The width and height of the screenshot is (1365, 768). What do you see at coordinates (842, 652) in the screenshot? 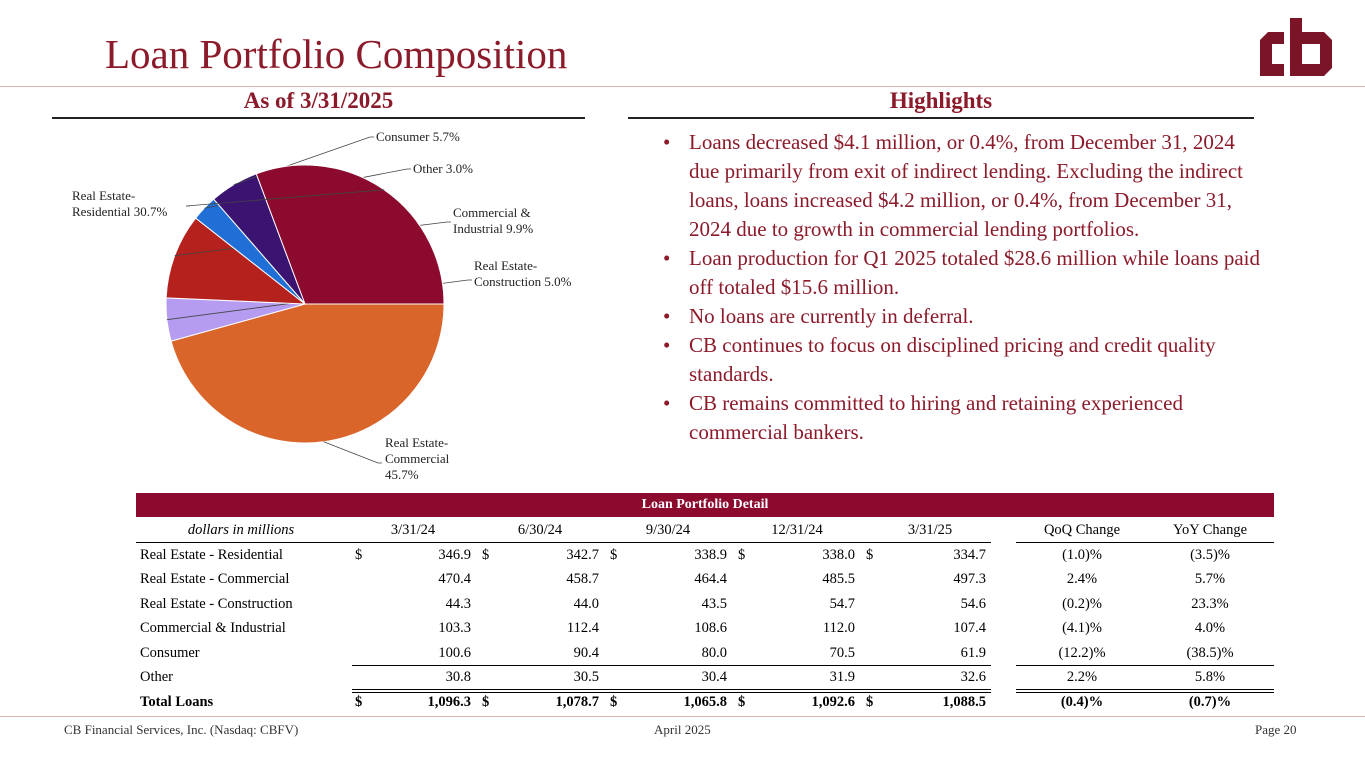
I see `value-cell: 70.5` at bounding box center [842, 652].